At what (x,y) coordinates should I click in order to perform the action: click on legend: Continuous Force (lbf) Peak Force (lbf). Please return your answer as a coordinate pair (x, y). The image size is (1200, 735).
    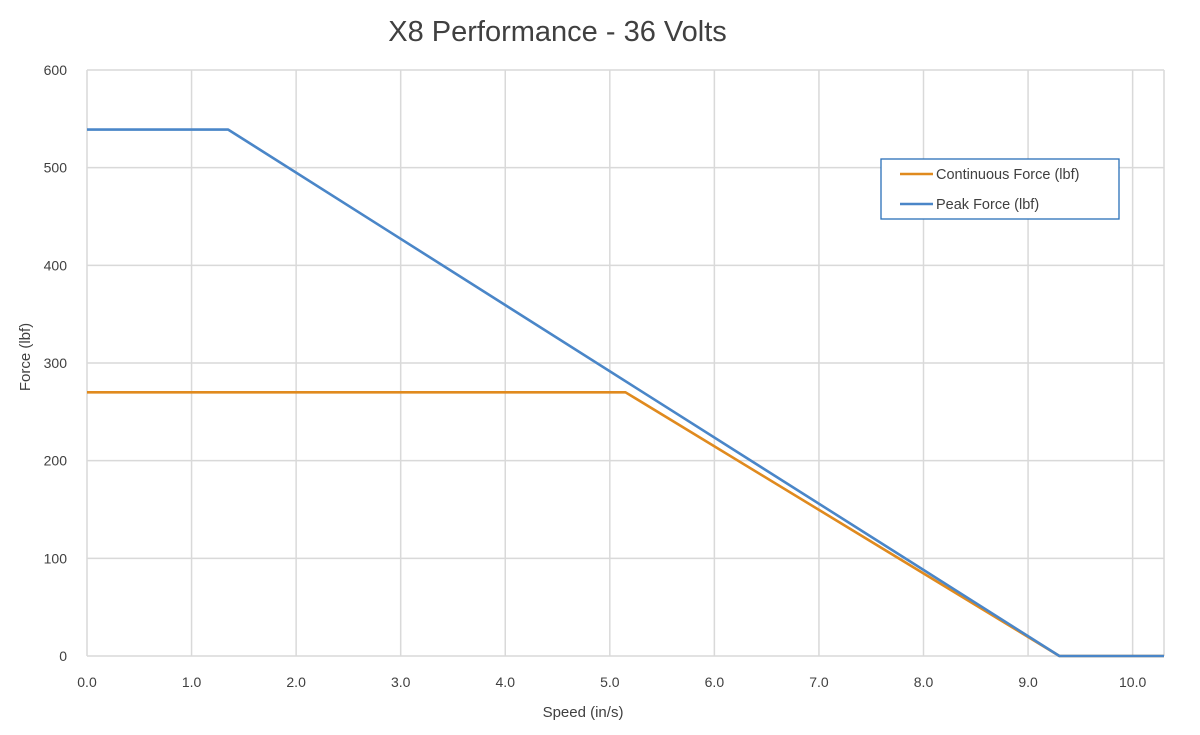
    Looking at the image, I should click on (1000, 189).